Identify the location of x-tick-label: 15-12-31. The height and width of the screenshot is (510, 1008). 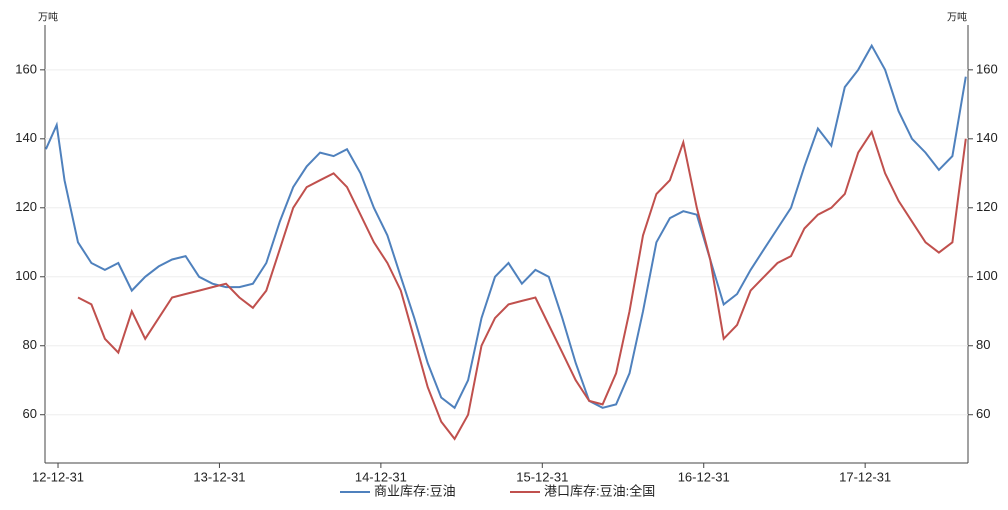
(542, 476).